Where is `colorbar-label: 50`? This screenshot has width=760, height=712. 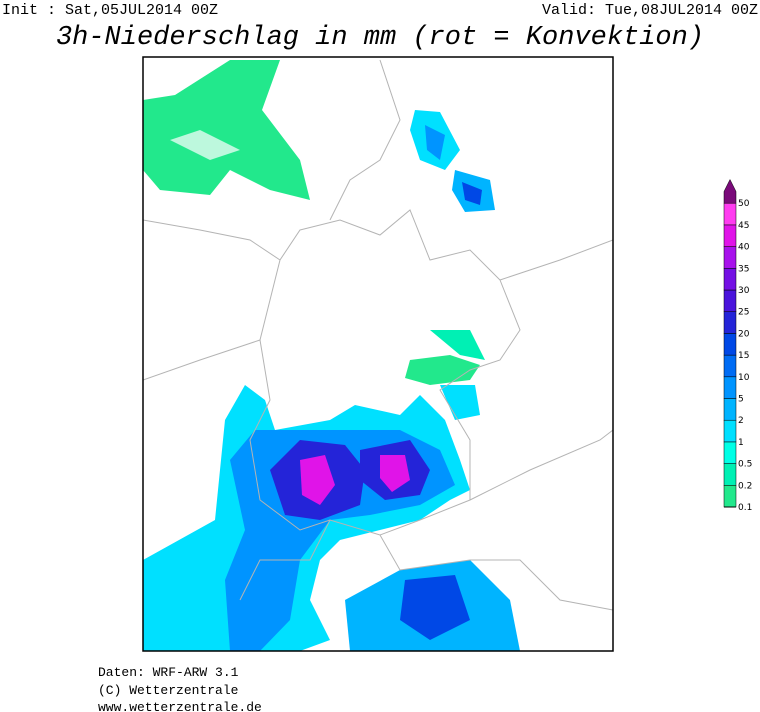 colorbar-label: 50 is located at coordinates (744, 204).